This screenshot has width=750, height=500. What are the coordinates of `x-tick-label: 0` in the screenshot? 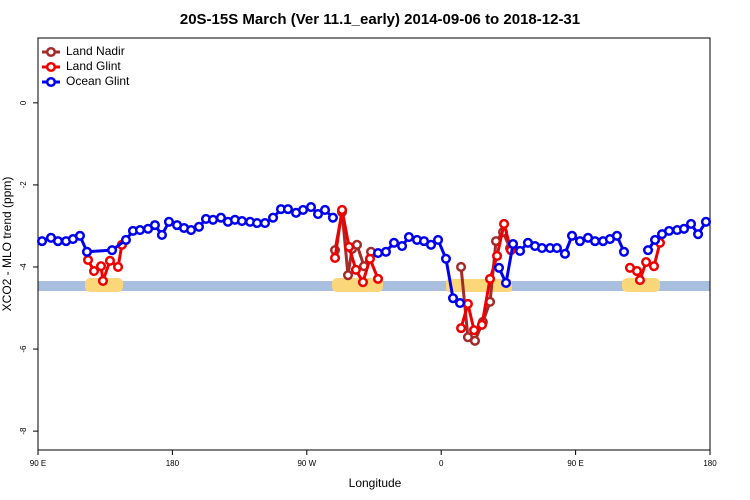 It's located at (441, 463).